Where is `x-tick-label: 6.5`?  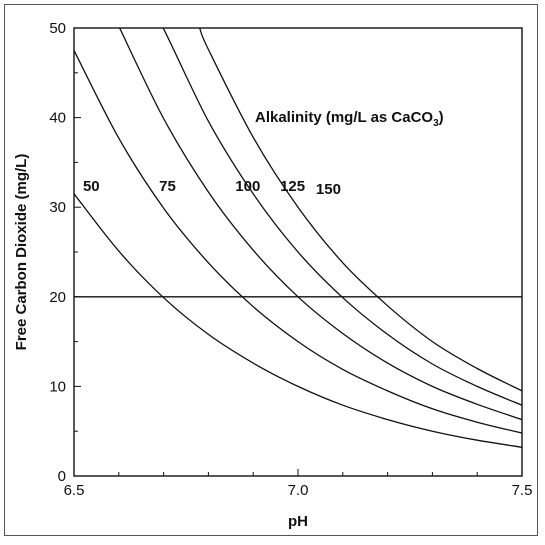 x-tick-label: 6.5 is located at coordinates (74, 490).